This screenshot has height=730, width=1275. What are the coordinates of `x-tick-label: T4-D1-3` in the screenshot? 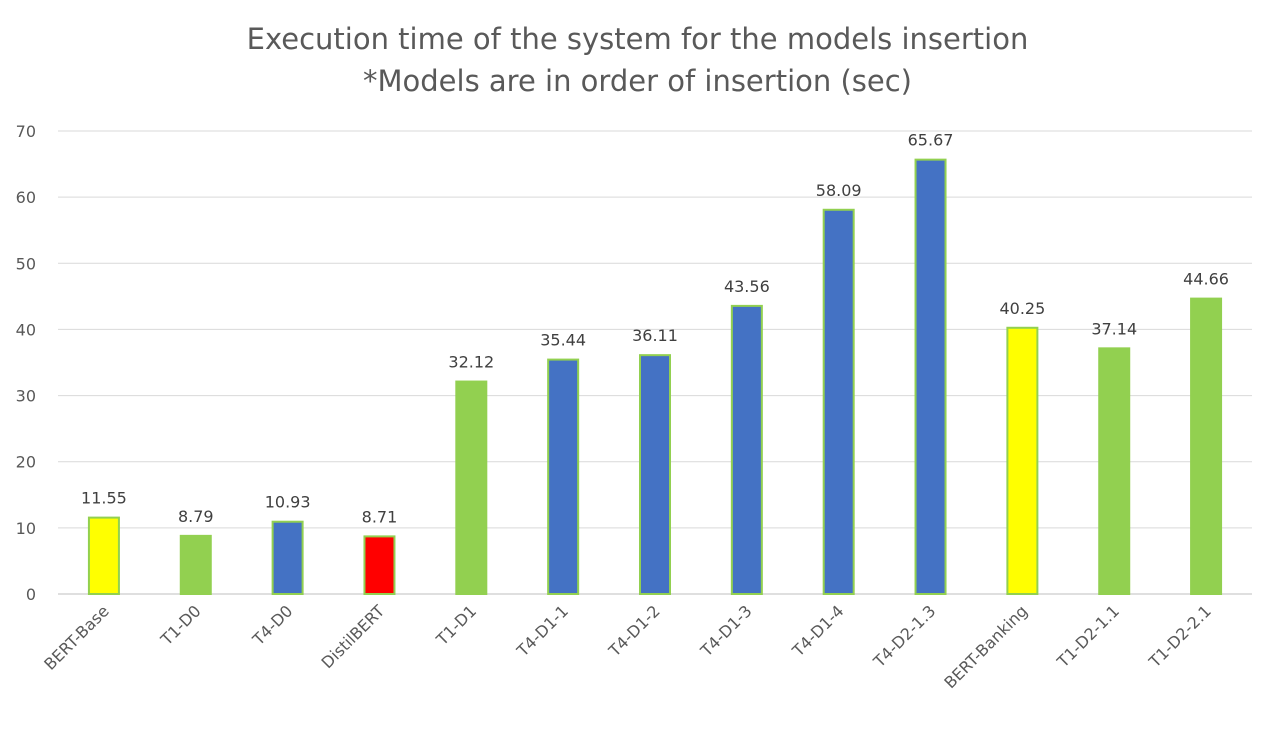 It's located at (726, 631).